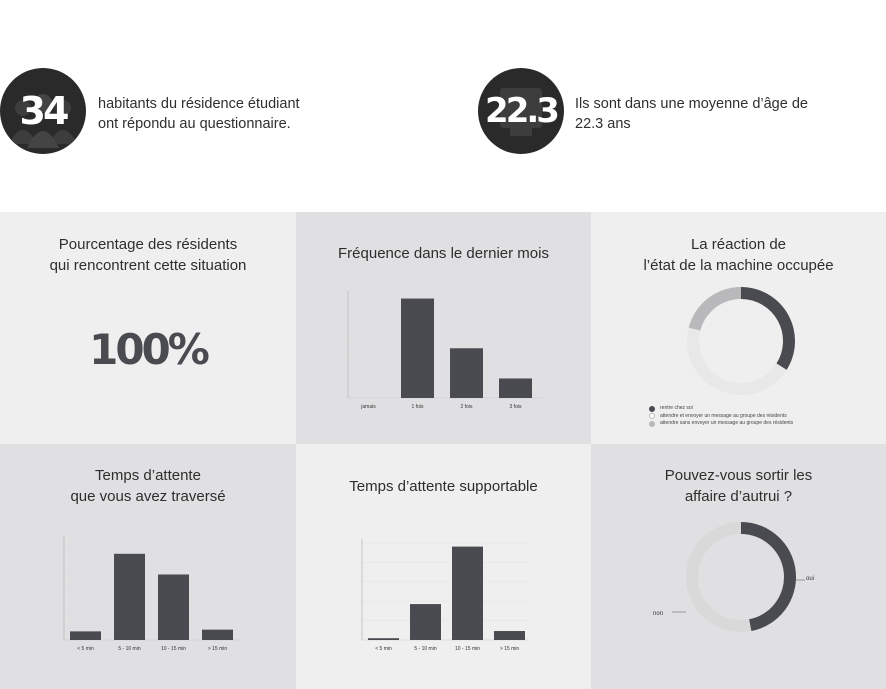 This screenshot has height=689, width=886. I want to click on panel-title: Fréquence dans le dernier mois, so click(443, 253).